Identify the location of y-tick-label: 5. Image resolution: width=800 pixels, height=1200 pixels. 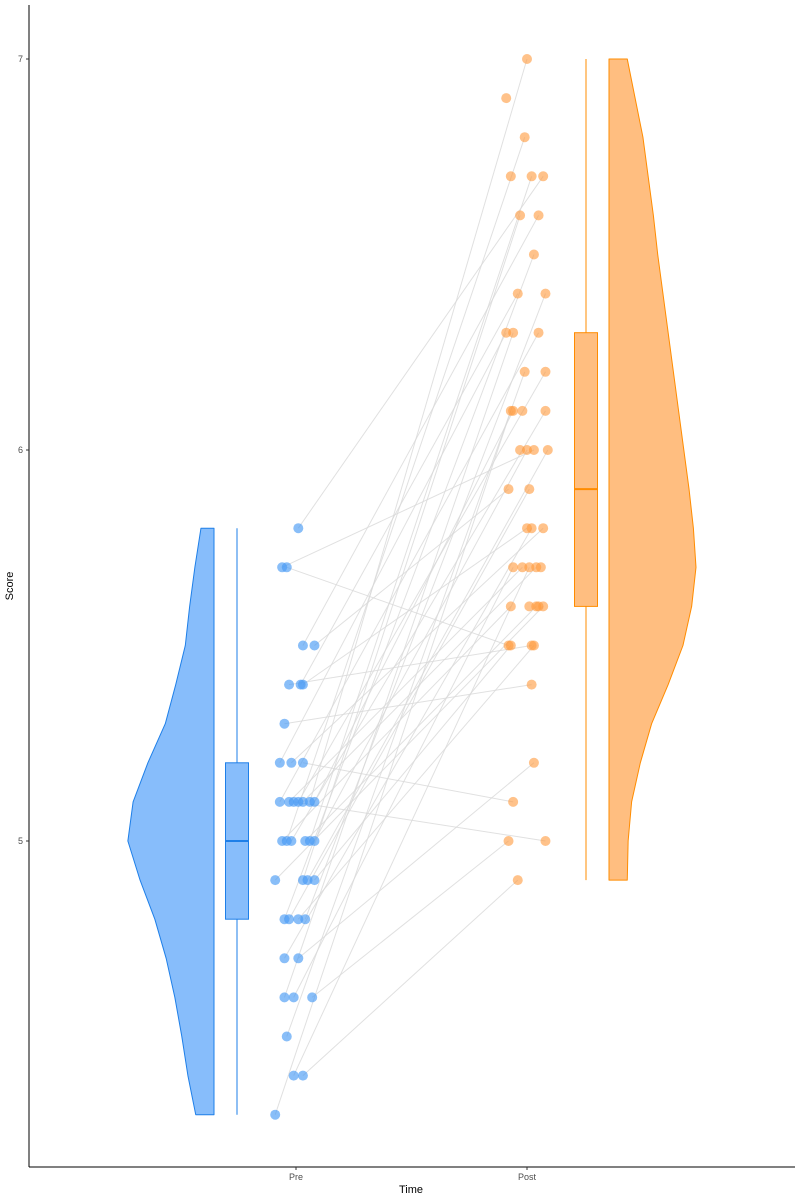
(20, 841).